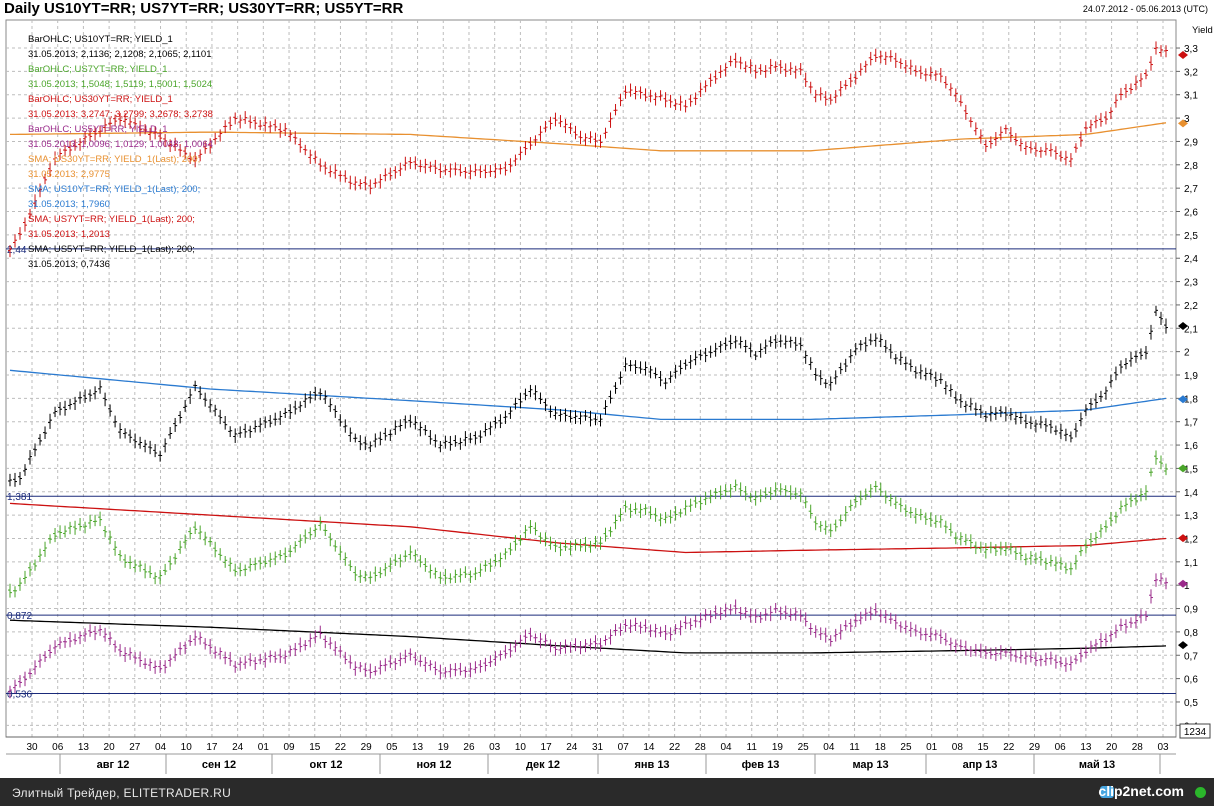 This screenshot has width=1214, height=806. What do you see at coordinates (434, 765) in the screenshot?
I see `x-month-label: ноя 12` at bounding box center [434, 765].